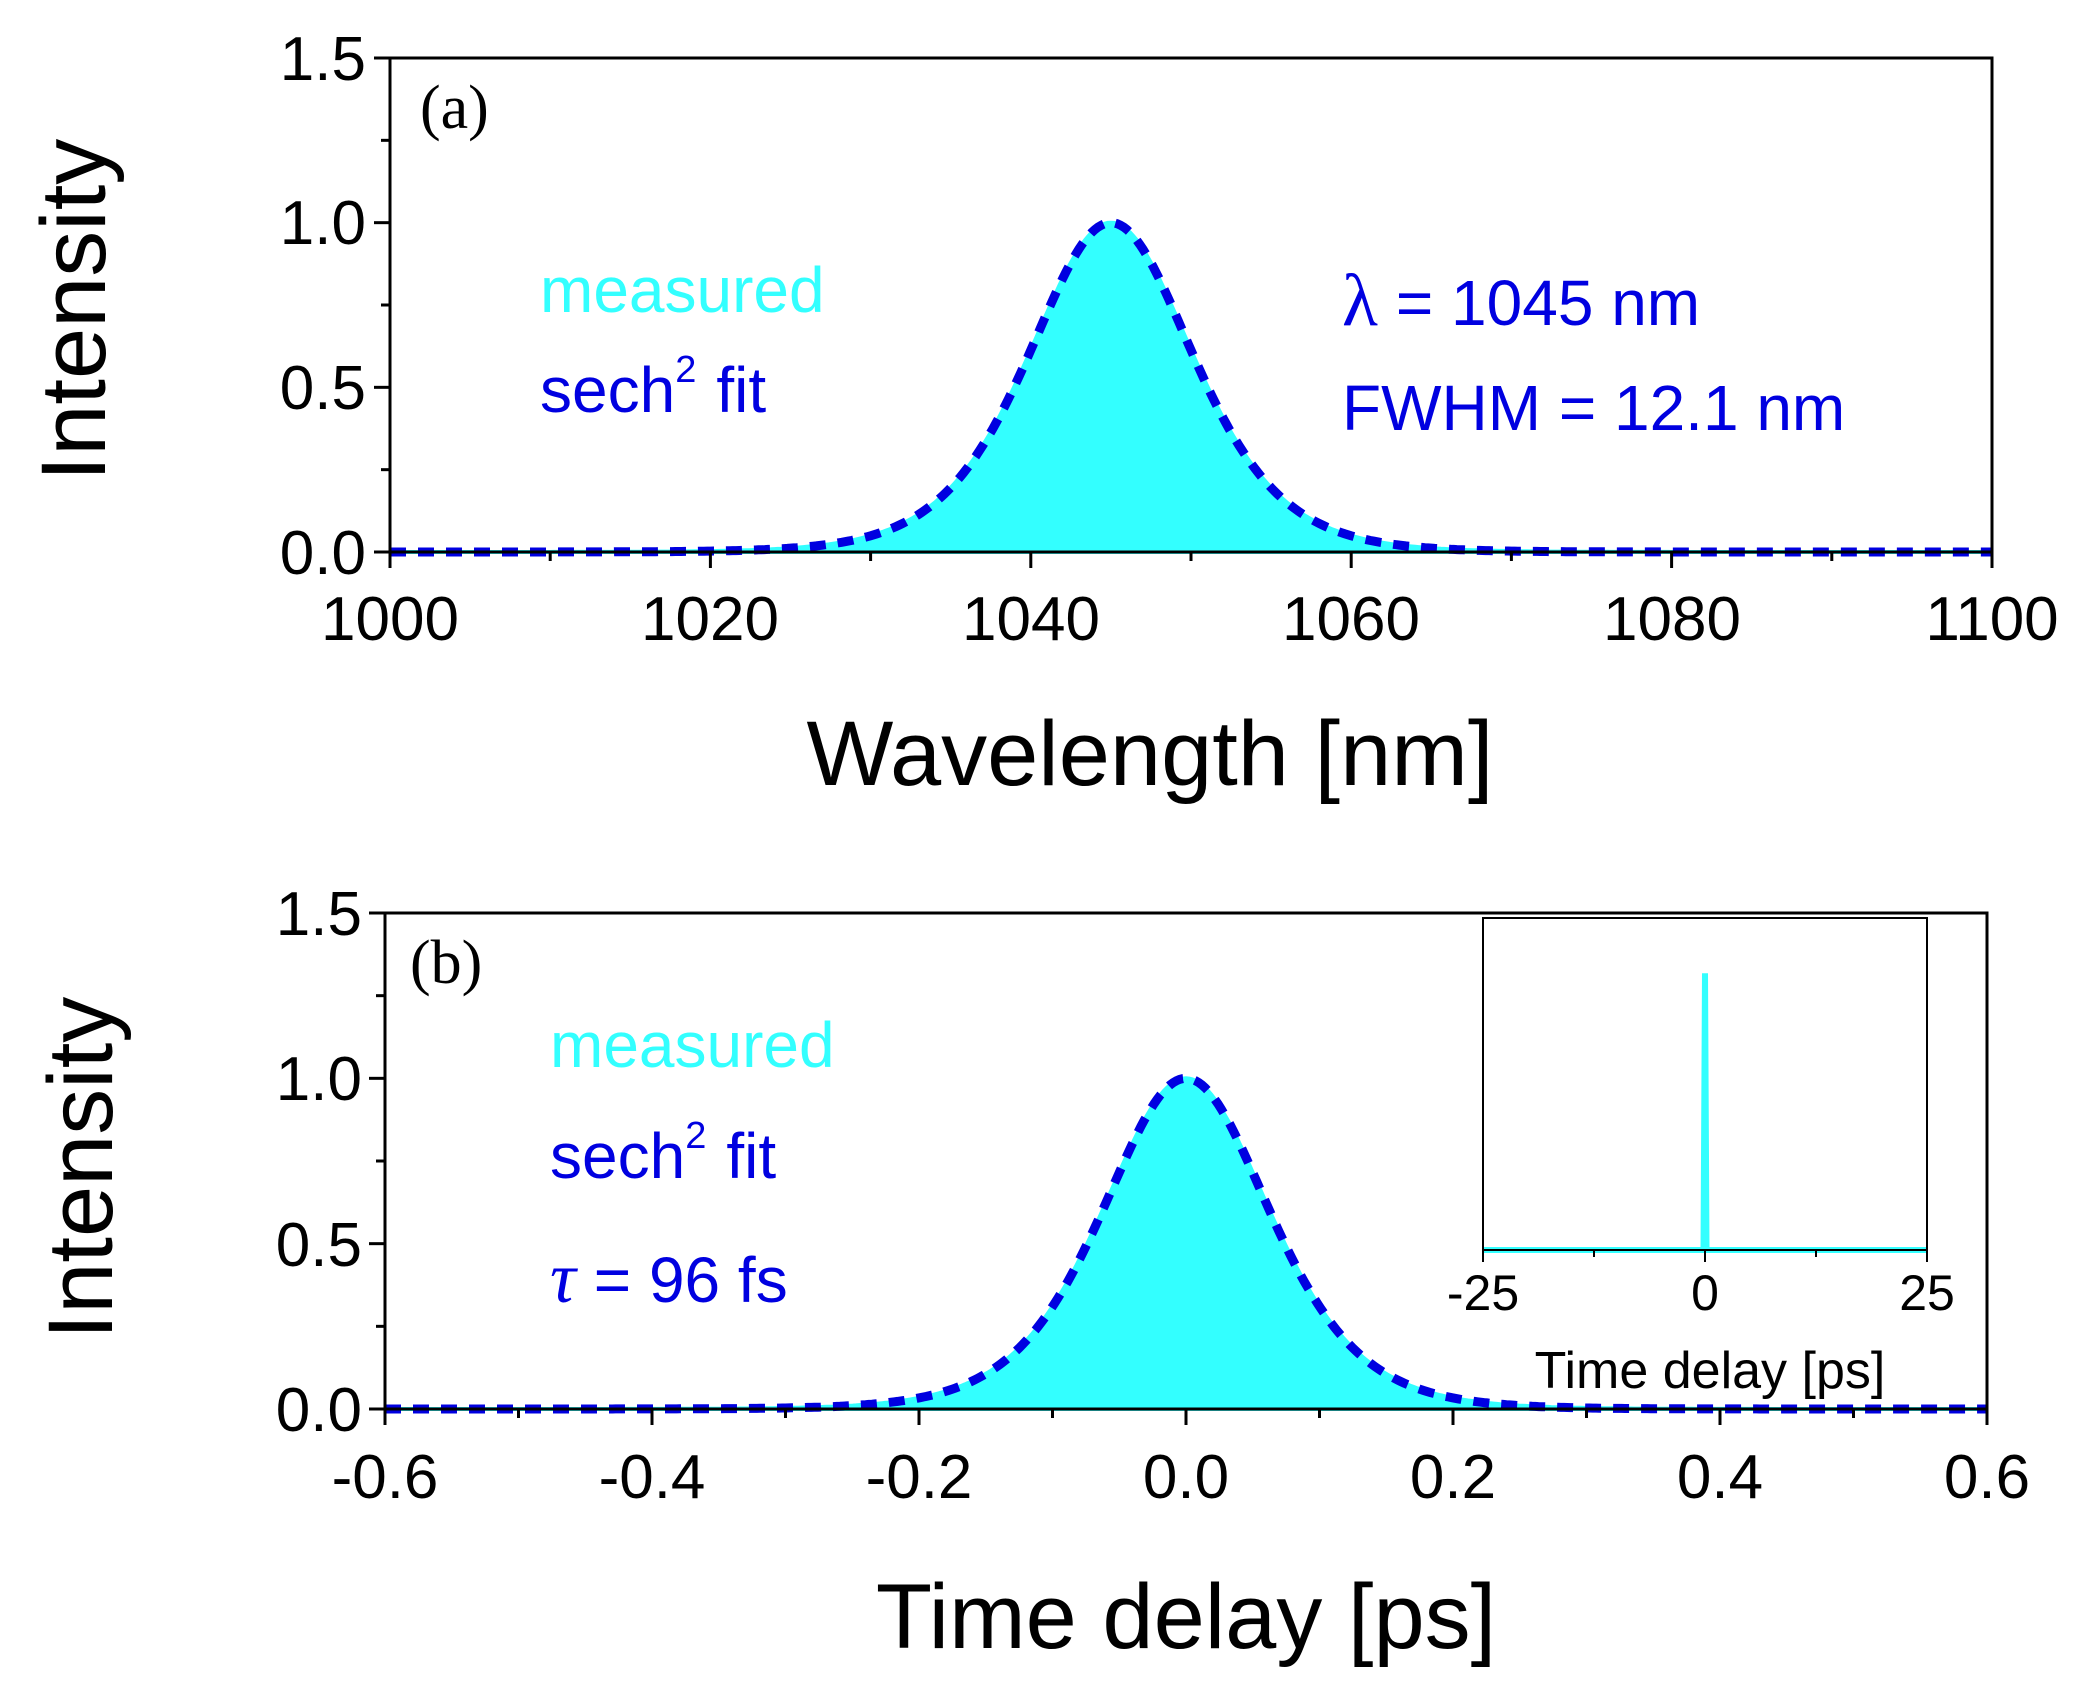 This screenshot has height=1689, width=2092. Describe the element at coordinates (710, 619) in the screenshot. I see `xtick-a-1: 1020` at that location.